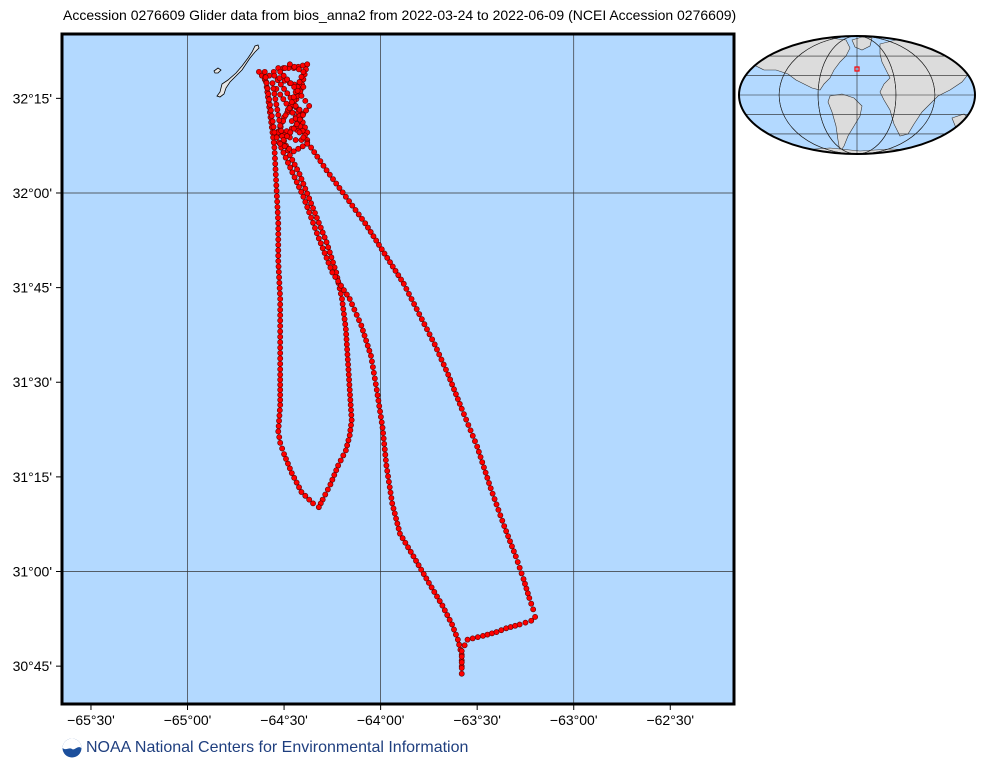  I want to click on y-tick-label: 31°15', so click(32, 477).